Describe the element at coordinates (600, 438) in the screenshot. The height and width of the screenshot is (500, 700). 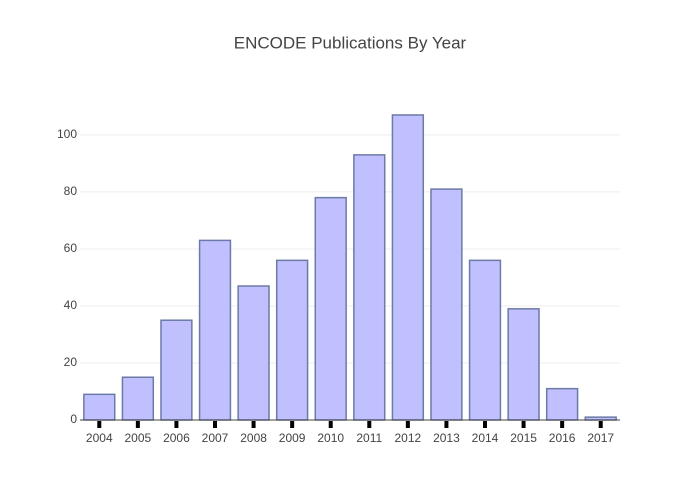
I see `x-tick-label: 2017` at that location.